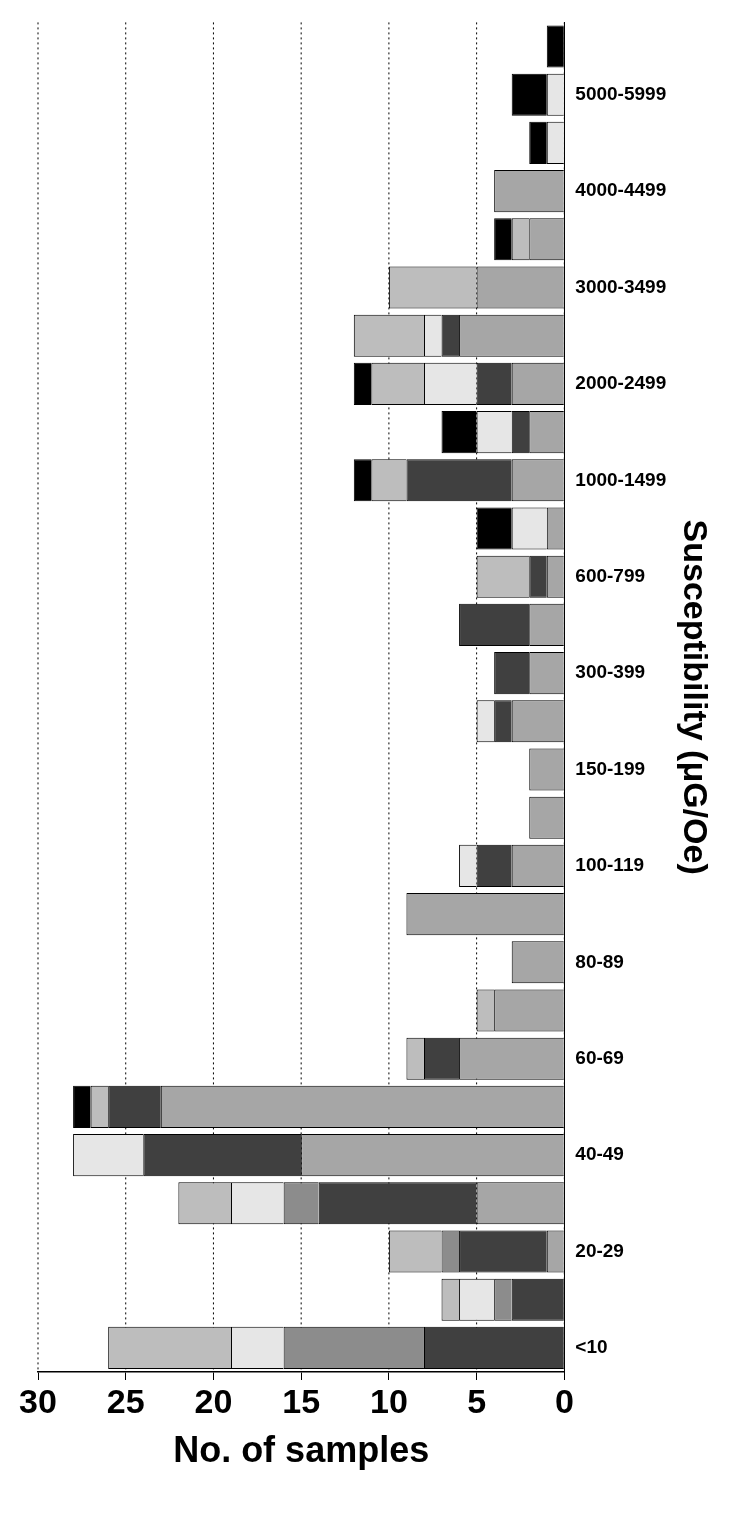 The height and width of the screenshot is (1513, 742). I want to click on y-tick-label: 4000-4499, so click(621, 190).